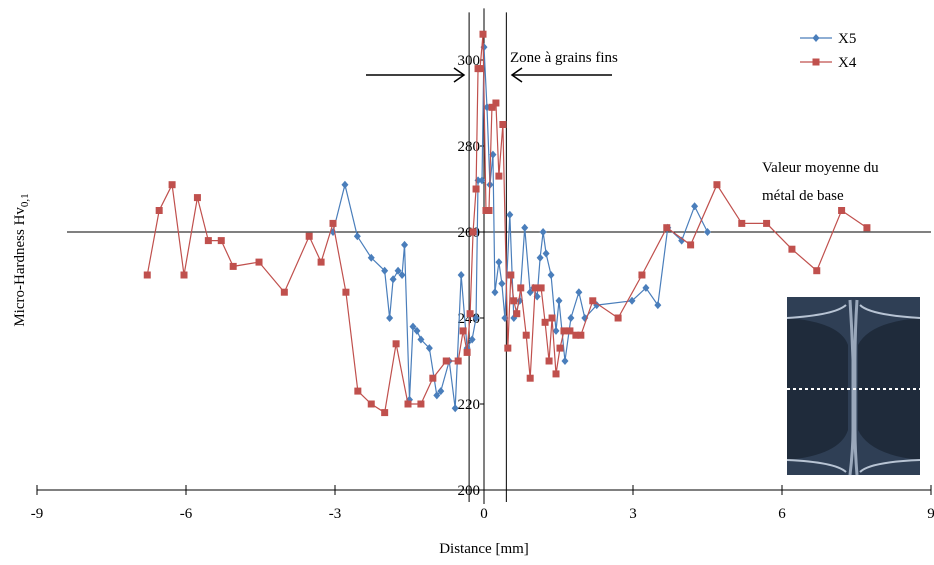  Describe the element at coordinates (37, 514) in the screenshot. I see `x-tick-label: -9` at that location.